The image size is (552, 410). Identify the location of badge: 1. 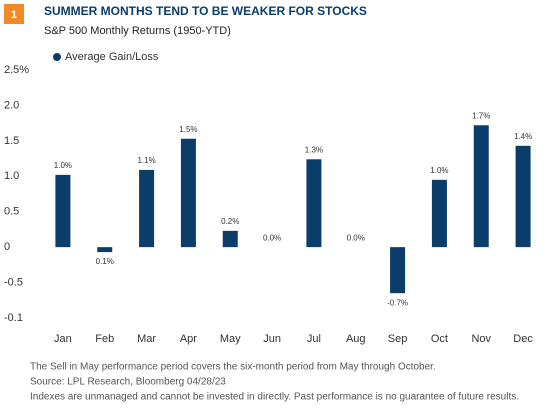
(14, 15).